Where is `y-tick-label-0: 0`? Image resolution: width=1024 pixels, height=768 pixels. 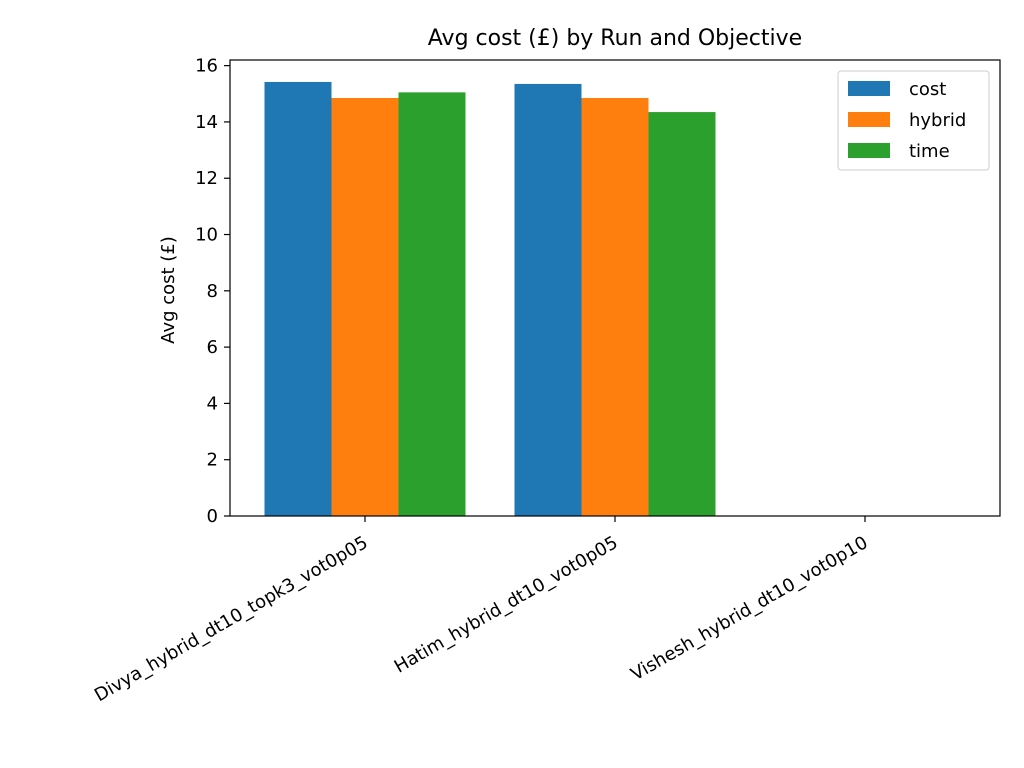
y-tick-label-0: 0 is located at coordinates (212, 516).